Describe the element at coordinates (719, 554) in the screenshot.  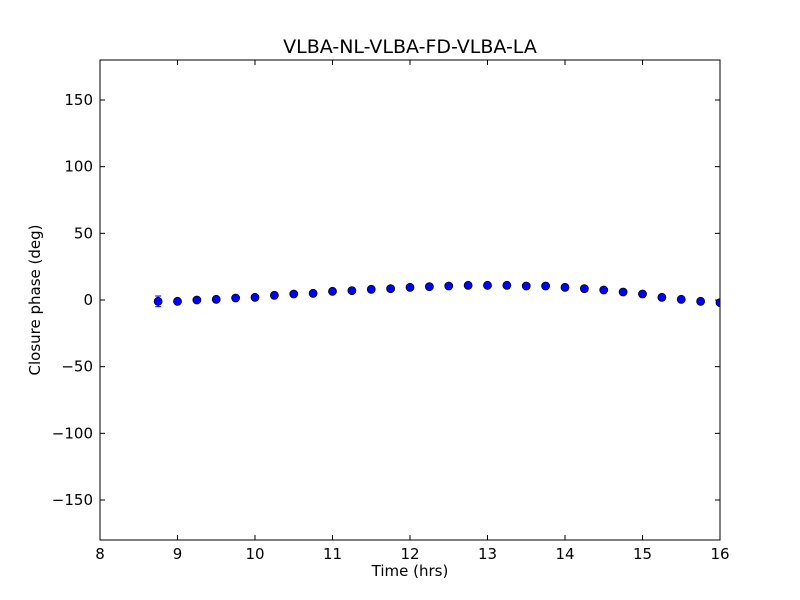
I see `x-tick-label: 16` at that location.